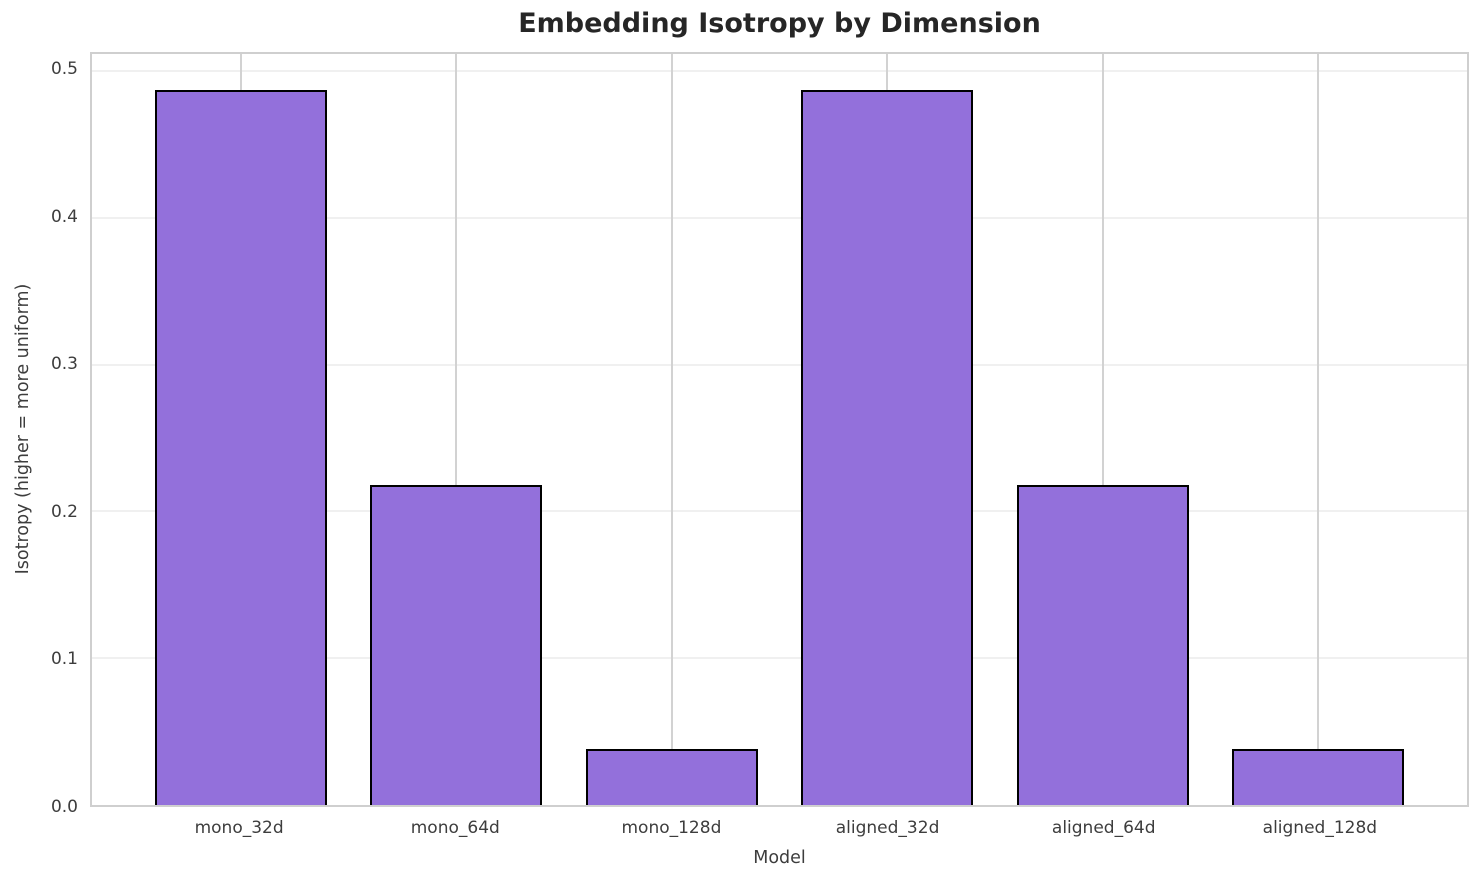  I want to click on bar-aligned_32d, so click(887, 447).